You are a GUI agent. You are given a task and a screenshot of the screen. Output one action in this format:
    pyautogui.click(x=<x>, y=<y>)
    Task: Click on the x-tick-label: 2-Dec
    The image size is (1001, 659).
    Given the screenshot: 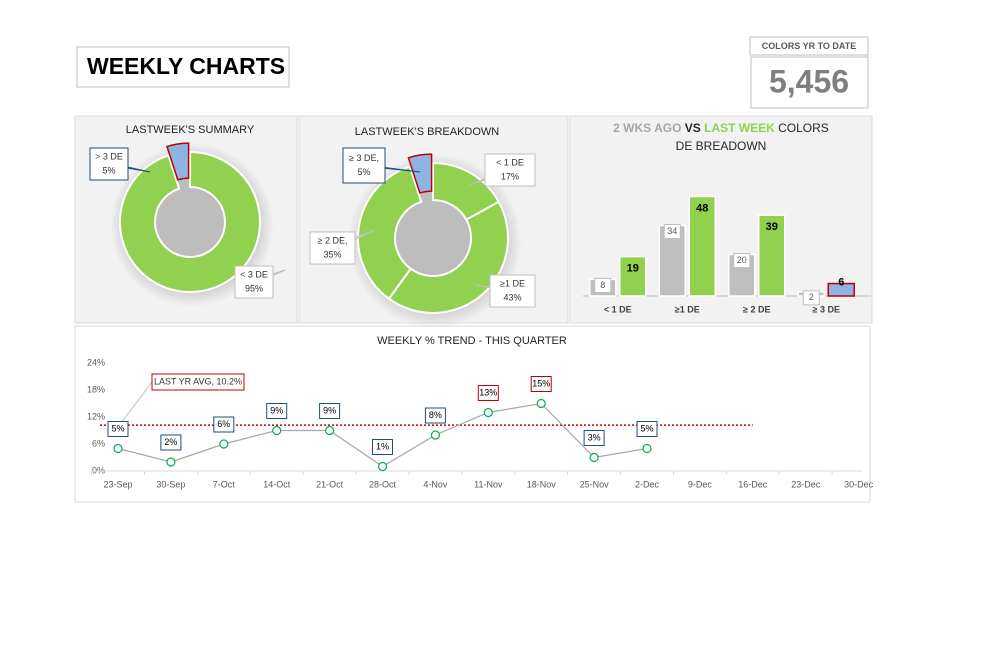 What is the action you would take?
    pyautogui.click(x=647, y=484)
    